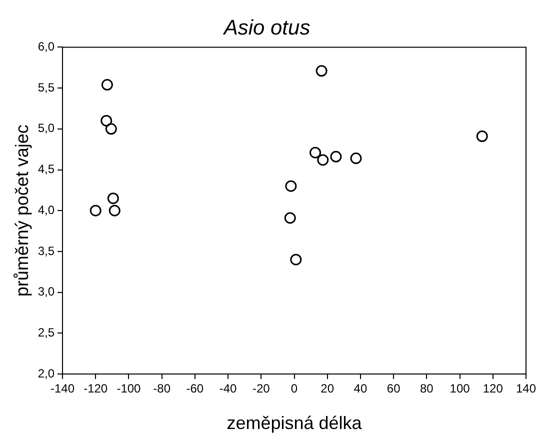 The image size is (554, 447). What do you see at coordinates (266, 28) in the screenshot?
I see `chart-title: Asio otus` at bounding box center [266, 28].